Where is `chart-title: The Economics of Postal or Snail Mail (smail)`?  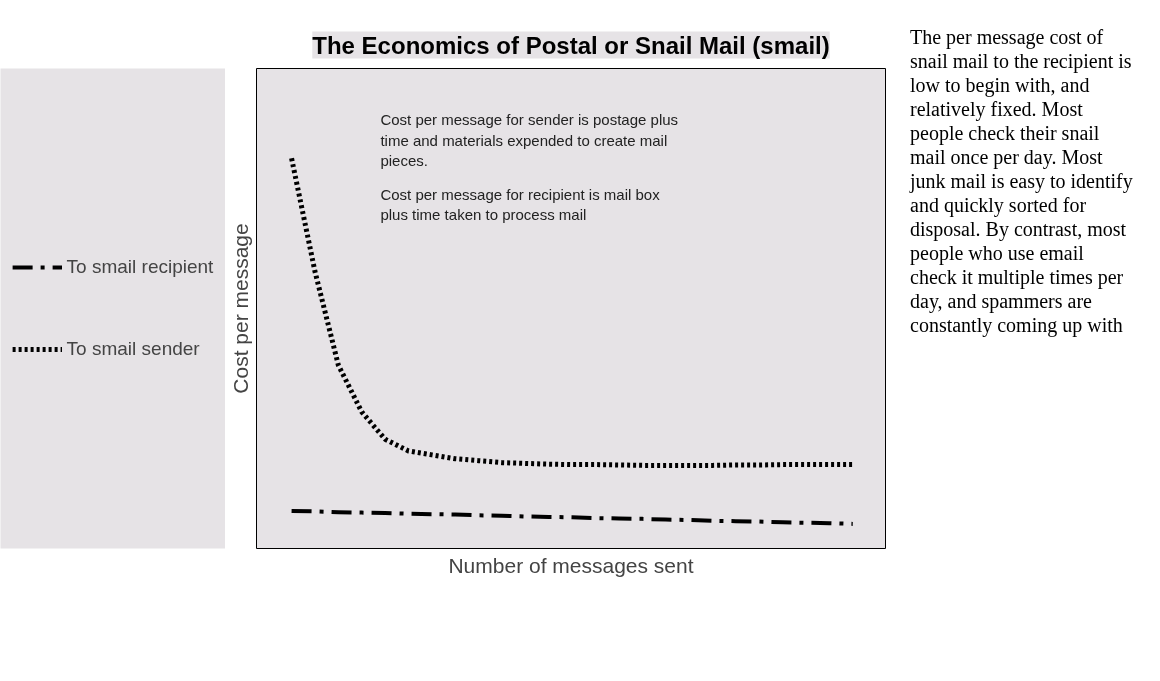 chart-title: The Economics of Postal or Snail Mail (smail) is located at coordinates (571, 45).